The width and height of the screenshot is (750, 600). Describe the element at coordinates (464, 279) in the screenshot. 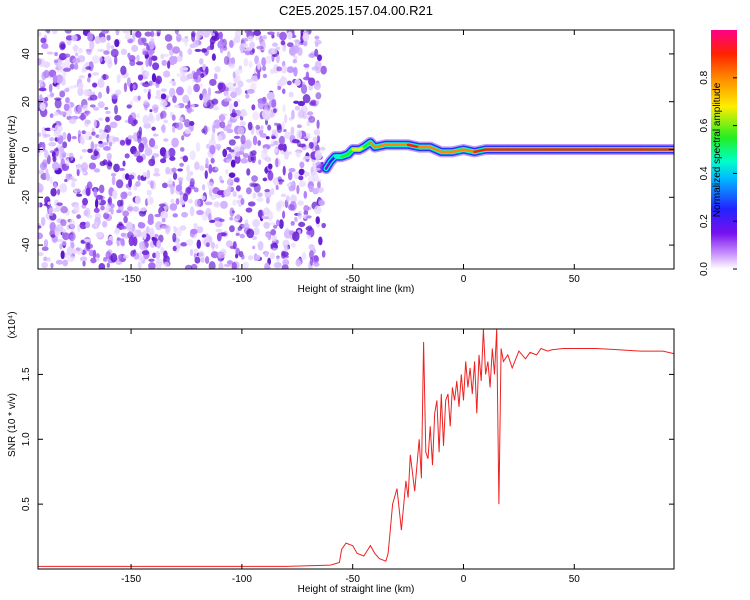

I see `spectrogram-xtick-label: 0` at that location.